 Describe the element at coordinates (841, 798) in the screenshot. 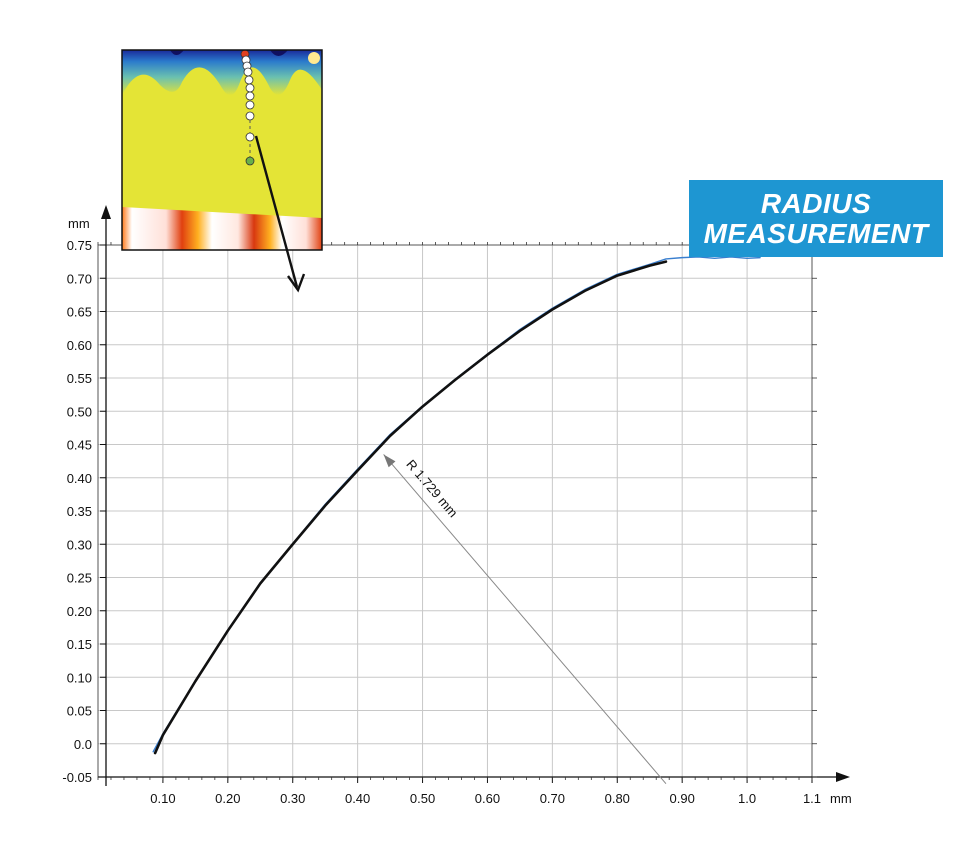

I see `x-unit-label: mm` at that location.